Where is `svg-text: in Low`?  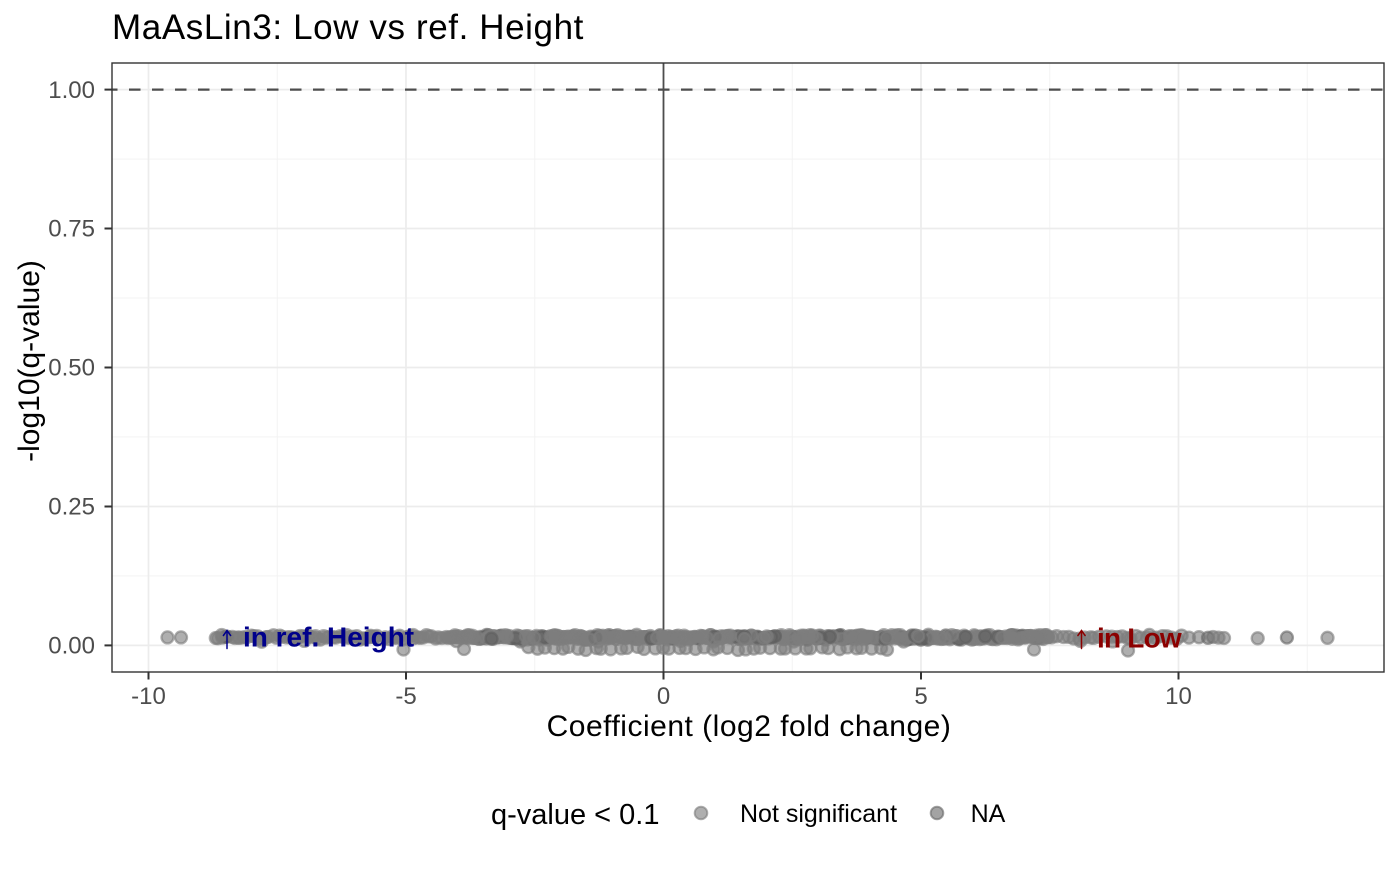 svg-text: in Low is located at coordinates (1139, 638).